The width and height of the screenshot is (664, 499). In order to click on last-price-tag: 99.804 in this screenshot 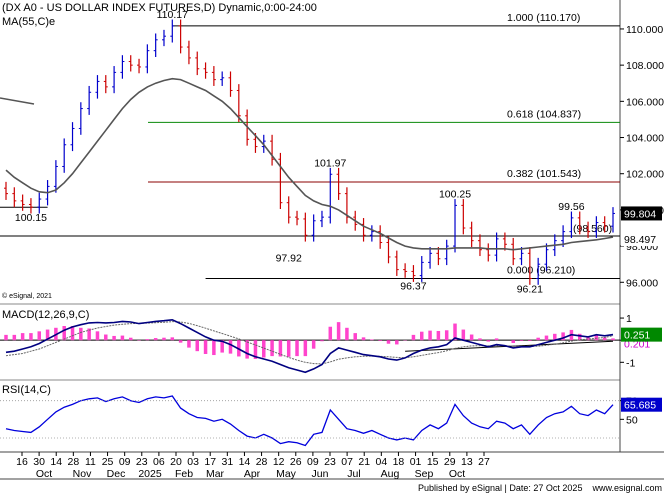, I will do `click(640, 214)`.